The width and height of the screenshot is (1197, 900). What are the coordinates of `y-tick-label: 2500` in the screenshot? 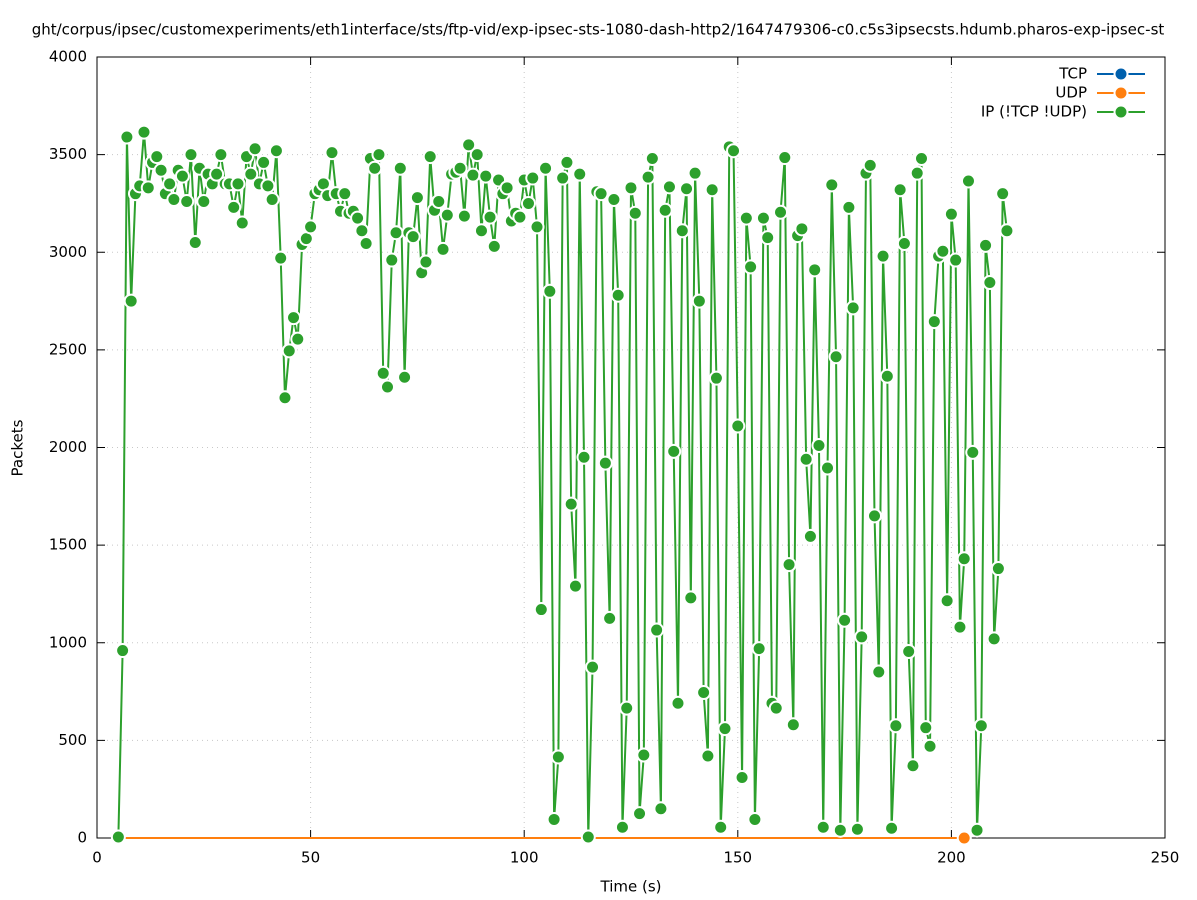 It's located at (68, 349).